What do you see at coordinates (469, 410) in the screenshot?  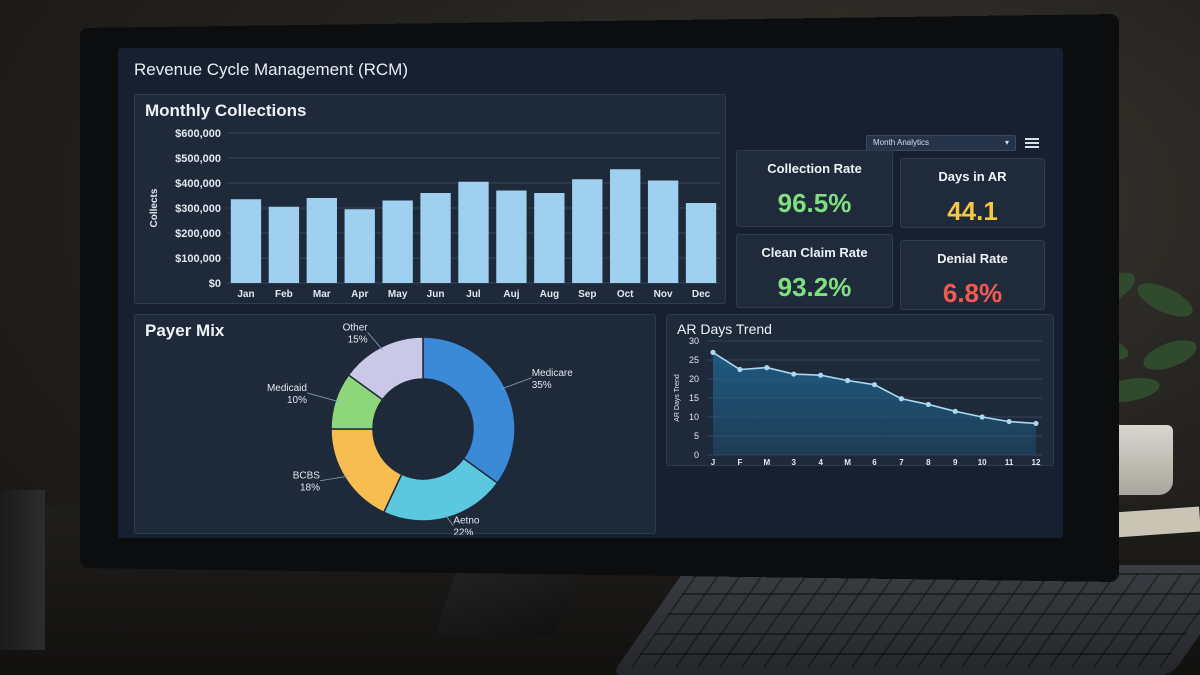 I see `slice-medicare` at bounding box center [469, 410].